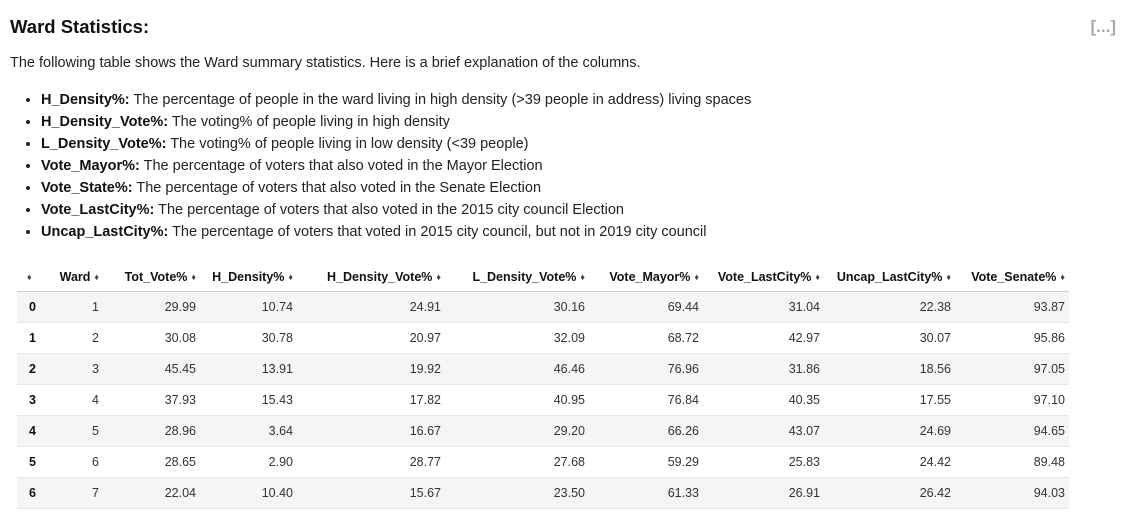  What do you see at coordinates (1103, 26) in the screenshot?
I see `collapse-toggle-button: [...]` at bounding box center [1103, 26].